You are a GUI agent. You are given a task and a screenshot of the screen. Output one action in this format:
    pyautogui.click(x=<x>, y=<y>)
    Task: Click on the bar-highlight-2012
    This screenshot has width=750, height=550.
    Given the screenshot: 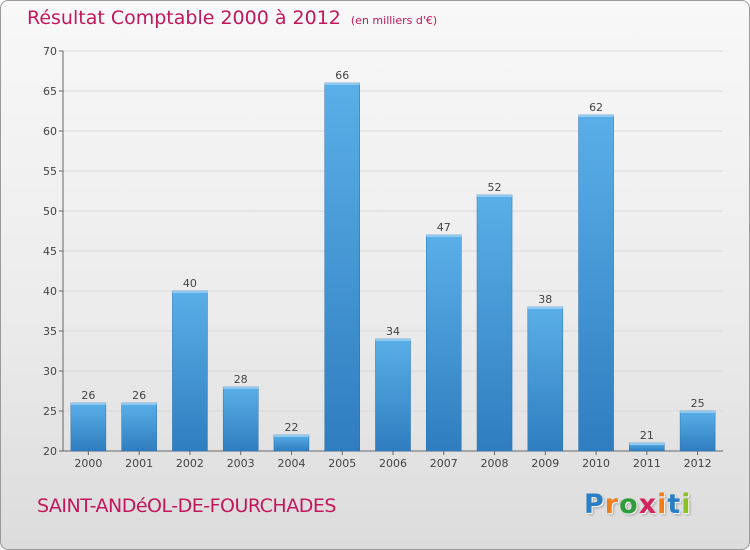 What is the action you would take?
    pyautogui.click(x=698, y=412)
    